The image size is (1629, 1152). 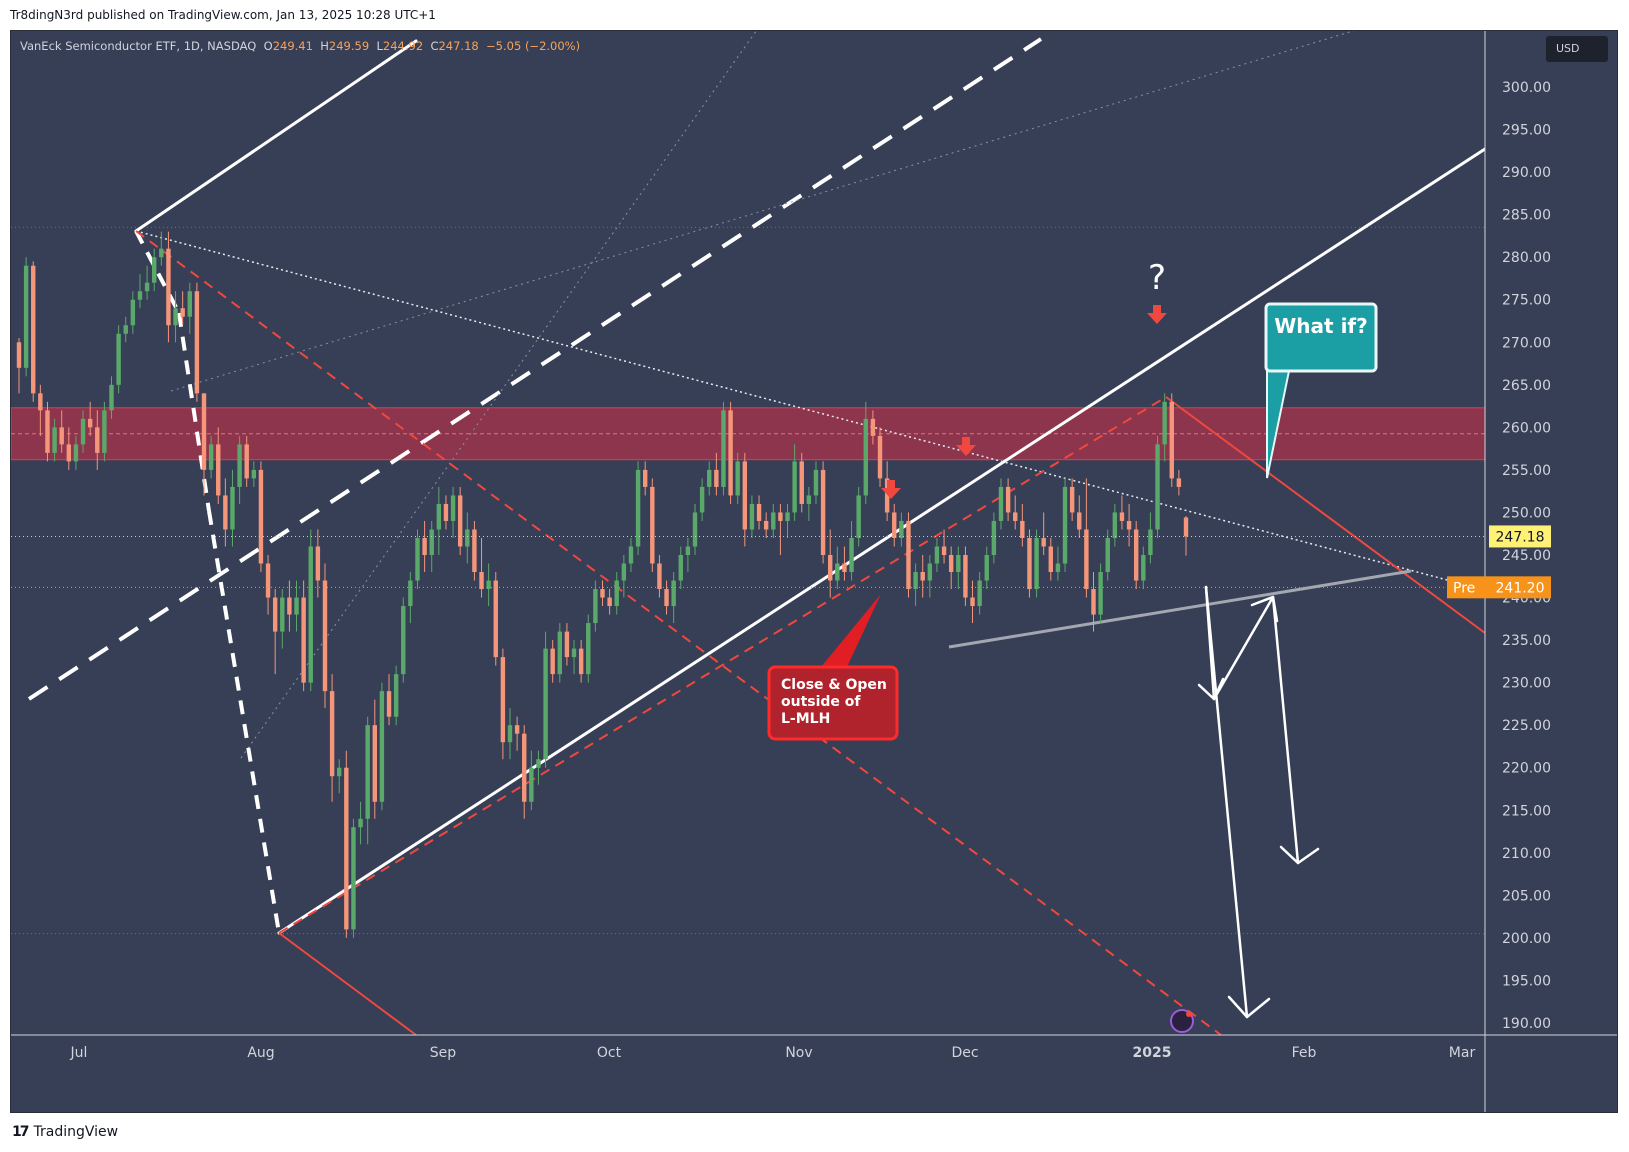 I want to click on tradingview-logo: 17 TradingView, so click(x=65, y=1132).